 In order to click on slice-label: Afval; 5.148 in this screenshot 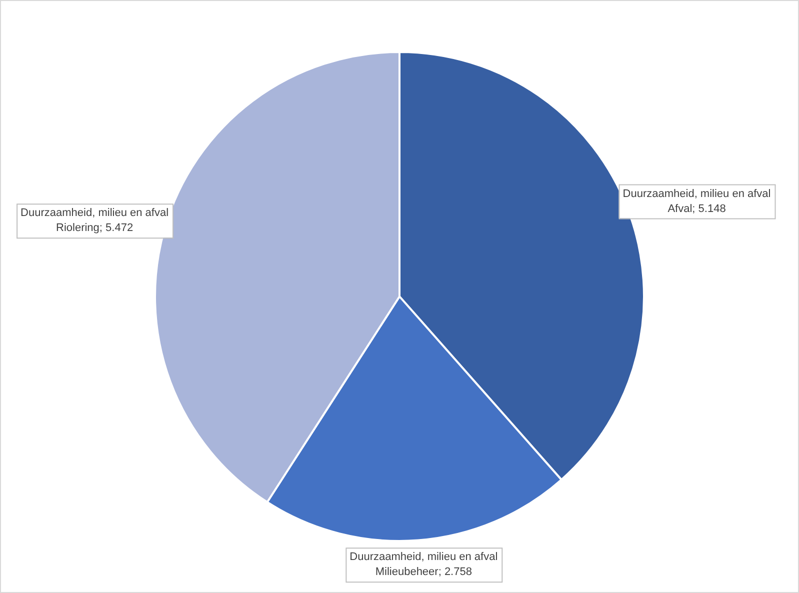, I will do `click(697, 208)`.